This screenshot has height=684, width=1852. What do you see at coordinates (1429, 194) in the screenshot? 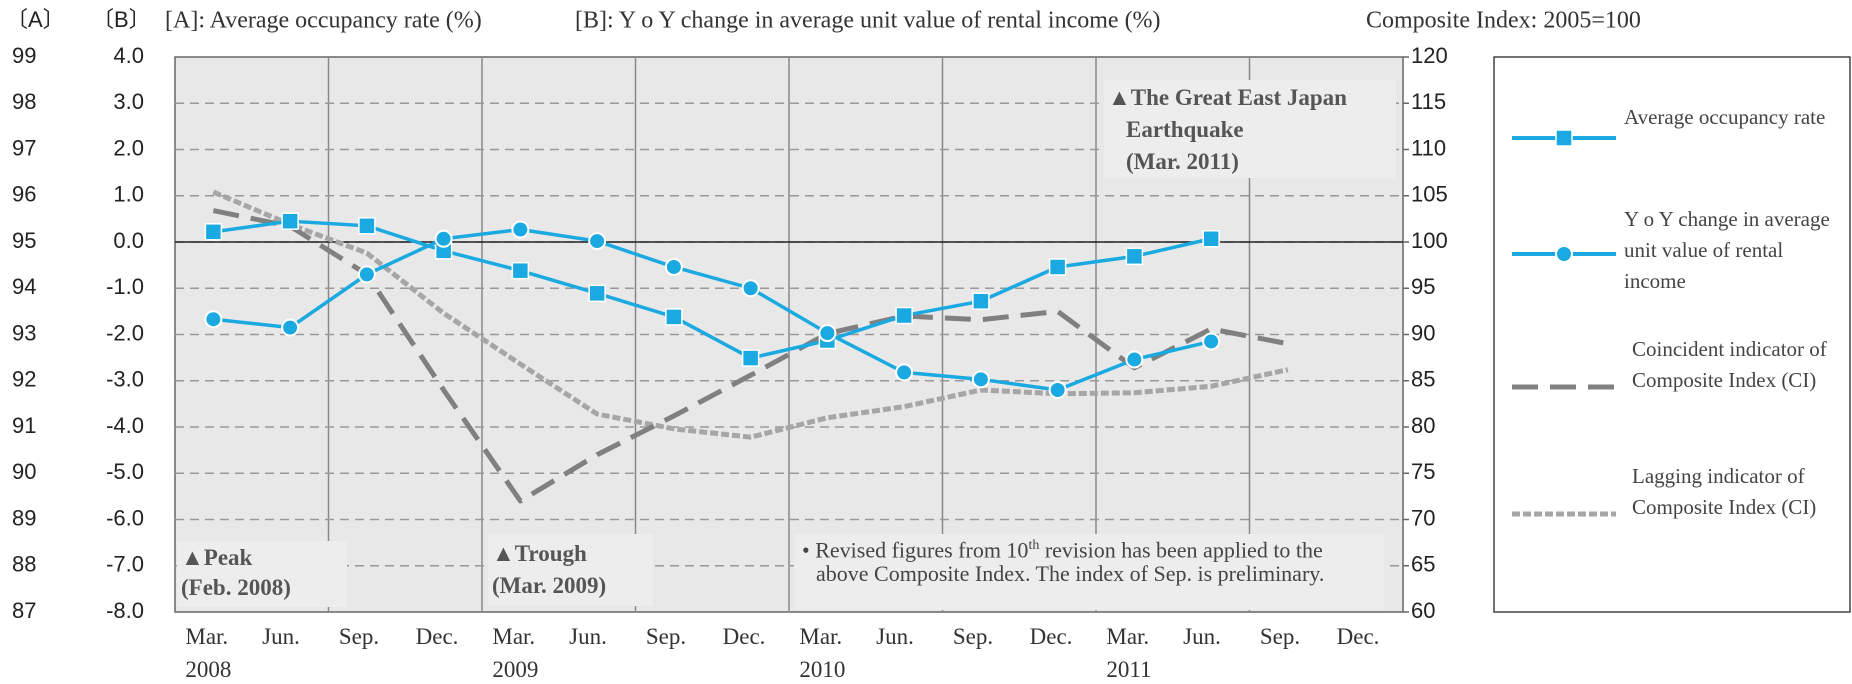
I see `y3-tick-label: 105` at bounding box center [1429, 194].